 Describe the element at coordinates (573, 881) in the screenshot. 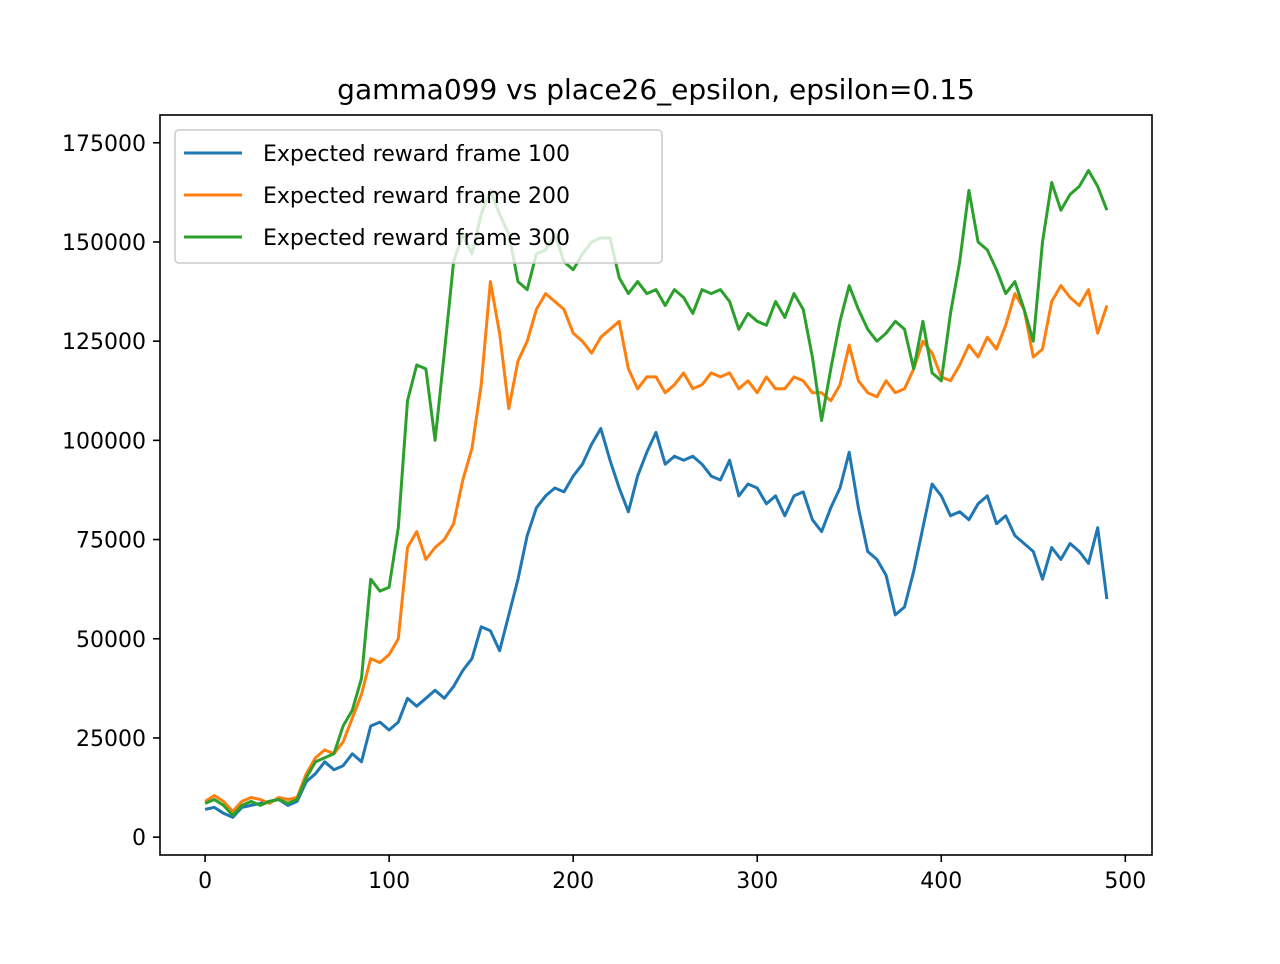

I see `x-tick-label: 200` at that location.